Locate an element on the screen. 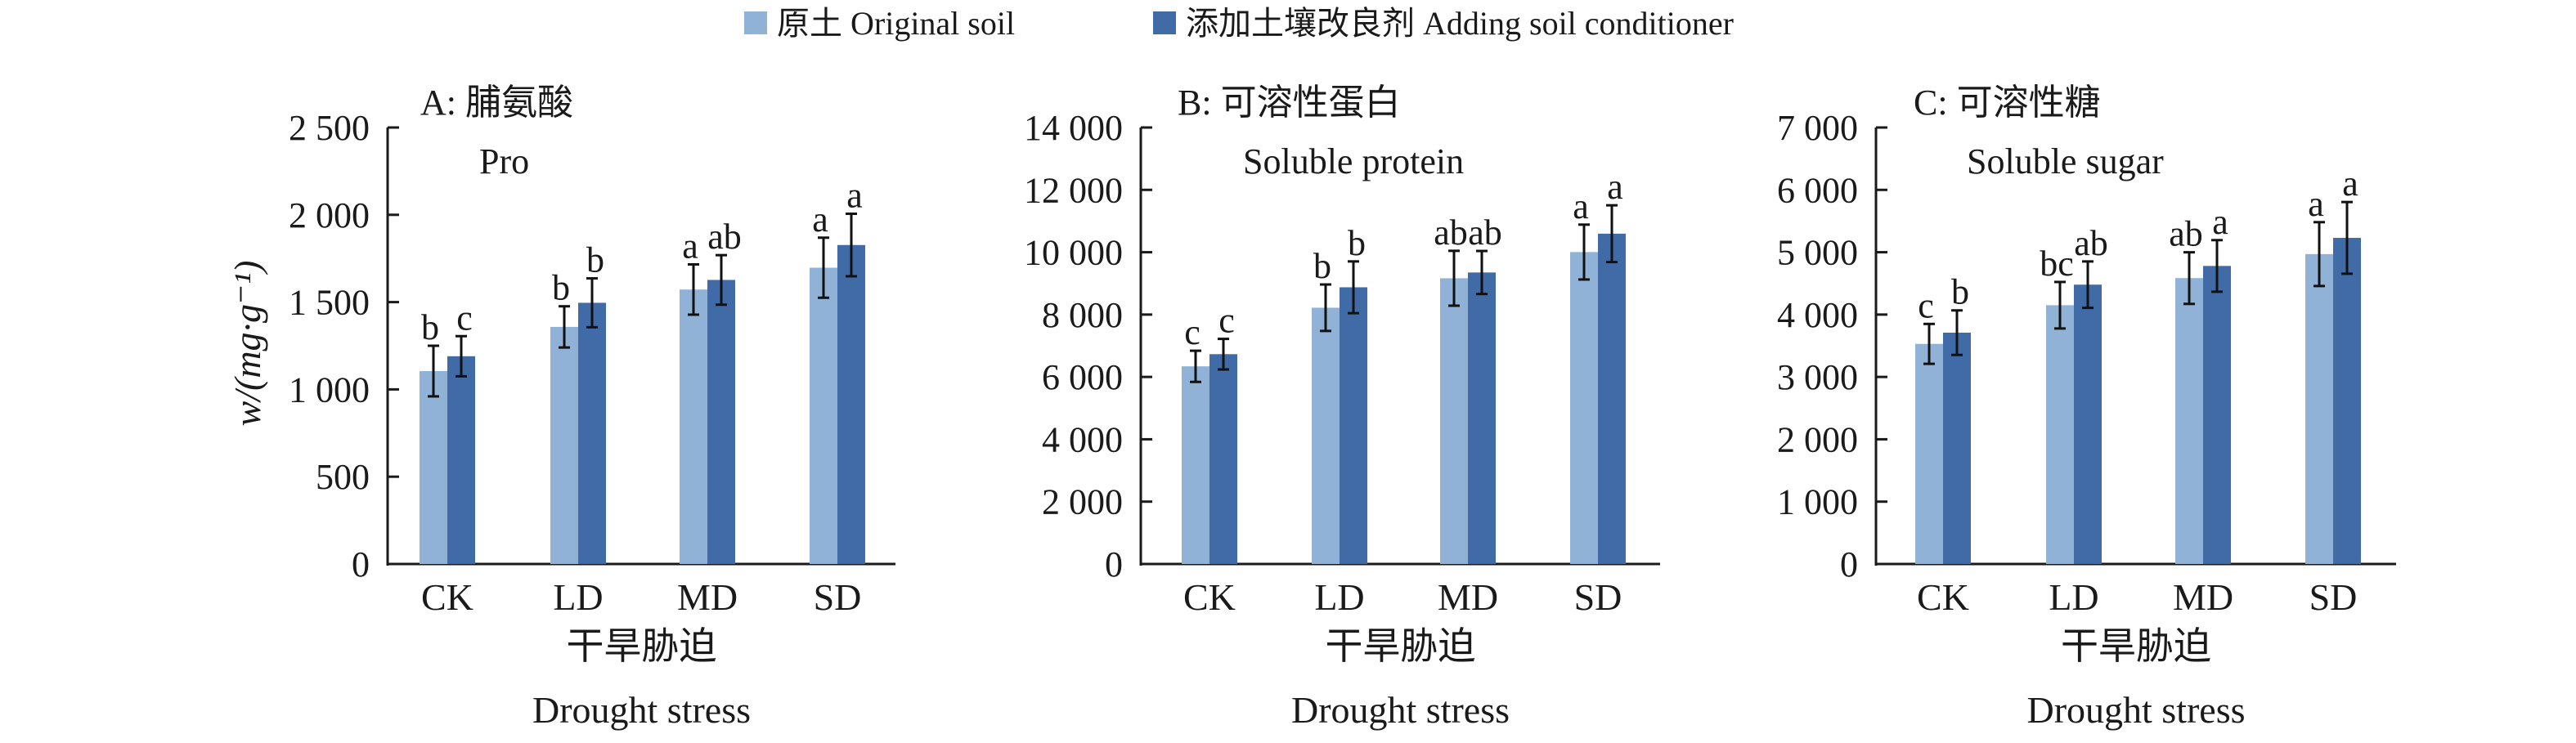 This screenshot has height=743, width=2576. y-tick-label: 5 000 is located at coordinates (1817, 253).